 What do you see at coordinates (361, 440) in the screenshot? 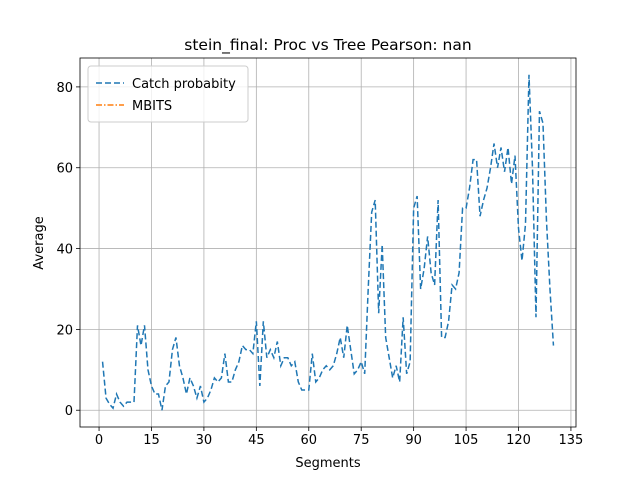
I see `x-tick-label: 75` at bounding box center [361, 440].